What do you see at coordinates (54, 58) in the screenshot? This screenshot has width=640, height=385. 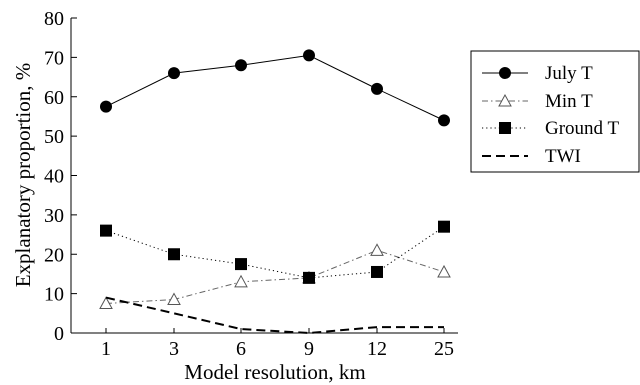 I see `y-tick-label: 70` at bounding box center [54, 58].